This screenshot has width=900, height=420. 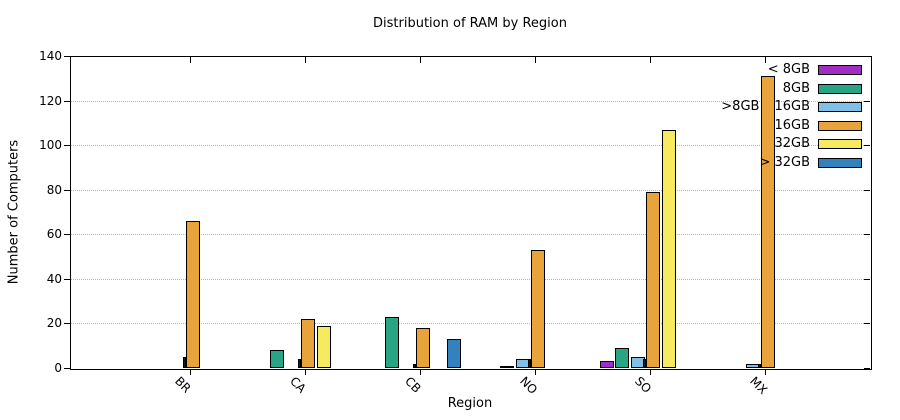 I want to click on bar-32GB-CB, so click(x=454, y=353).